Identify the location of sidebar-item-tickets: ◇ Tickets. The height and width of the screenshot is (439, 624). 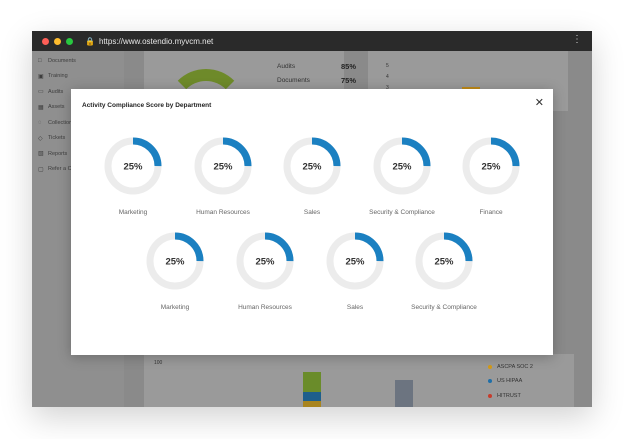
(78, 139).